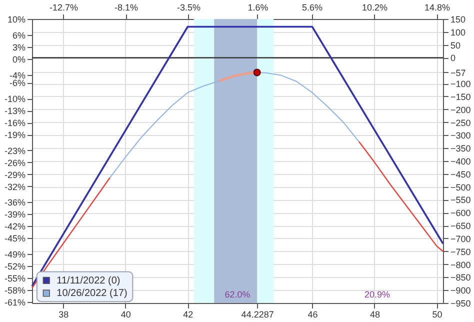  Describe the element at coordinates (88, 280) in the screenshot. I see `legend-label: 11/11/2022 (0)` at that location.